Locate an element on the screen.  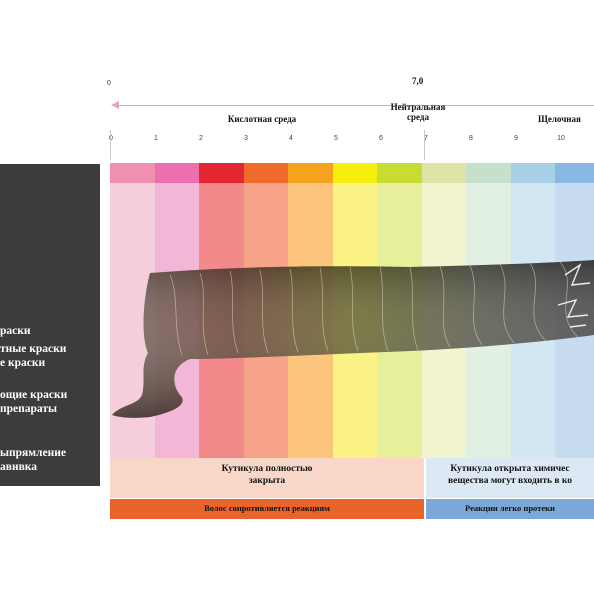
cuticle-open-line2: вещества могут входить в ко is located at coordinates (510, 481).